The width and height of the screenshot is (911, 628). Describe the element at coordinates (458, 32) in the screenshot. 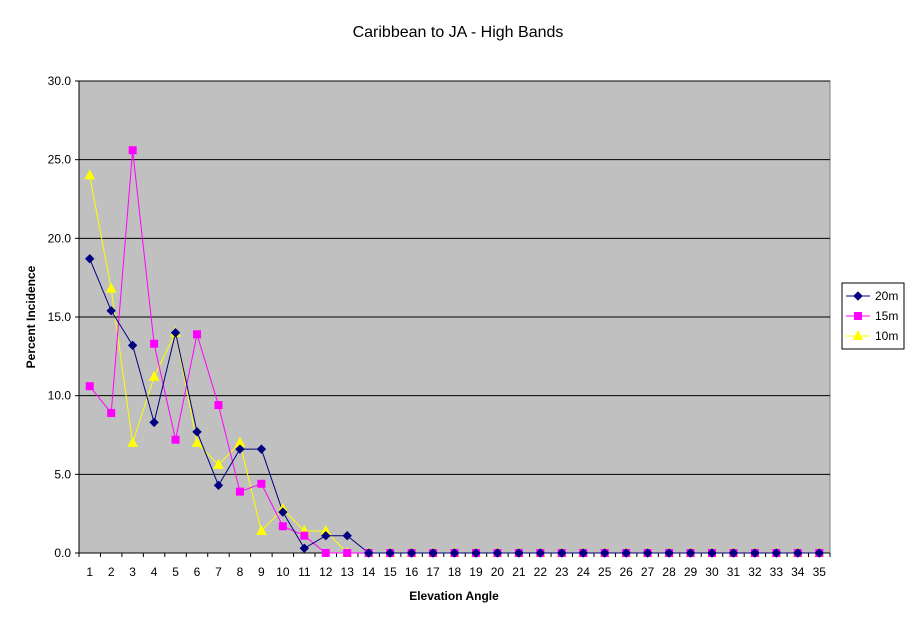

I see `chart-title: Caribbean to JA - High Bands` at that location.